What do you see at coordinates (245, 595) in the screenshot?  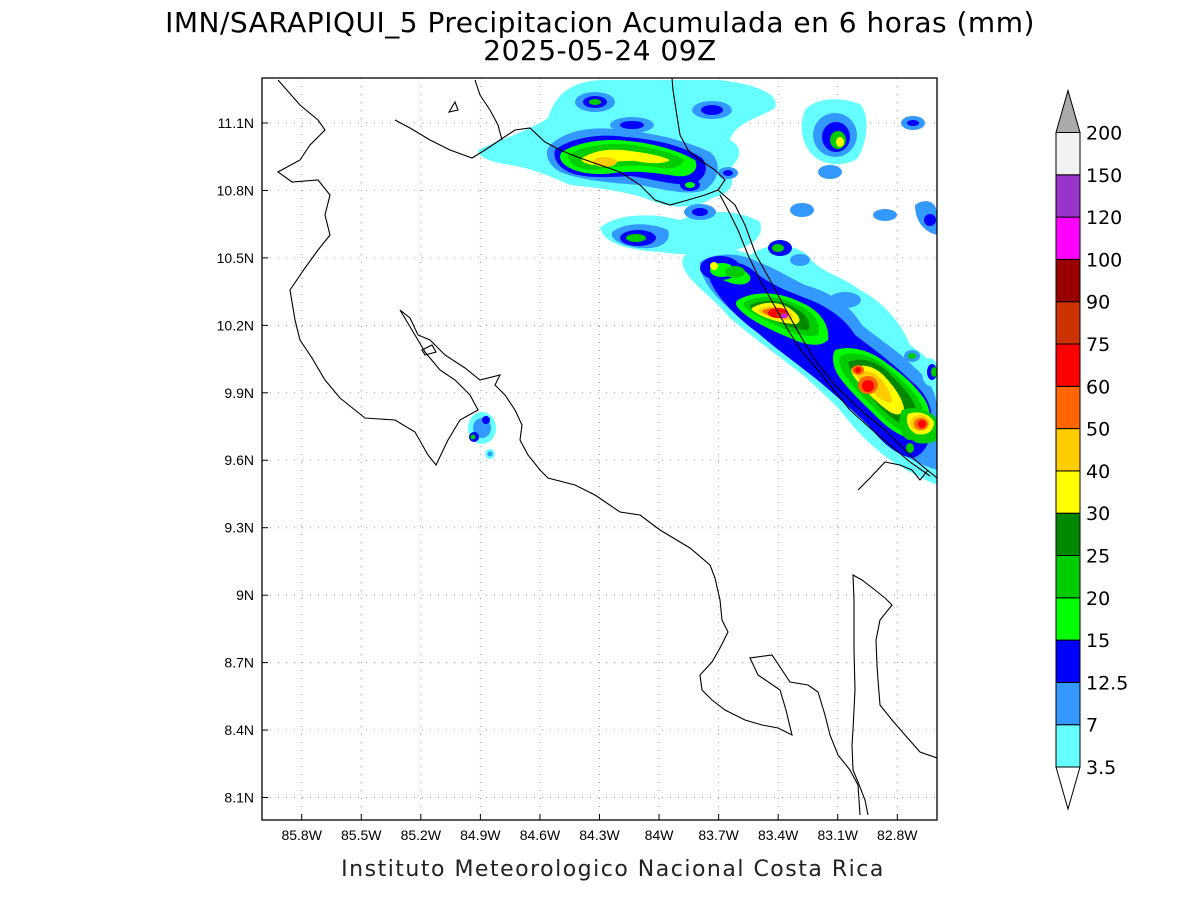 I see `y-tick-label: 9N` at bounding box center [245, 595].